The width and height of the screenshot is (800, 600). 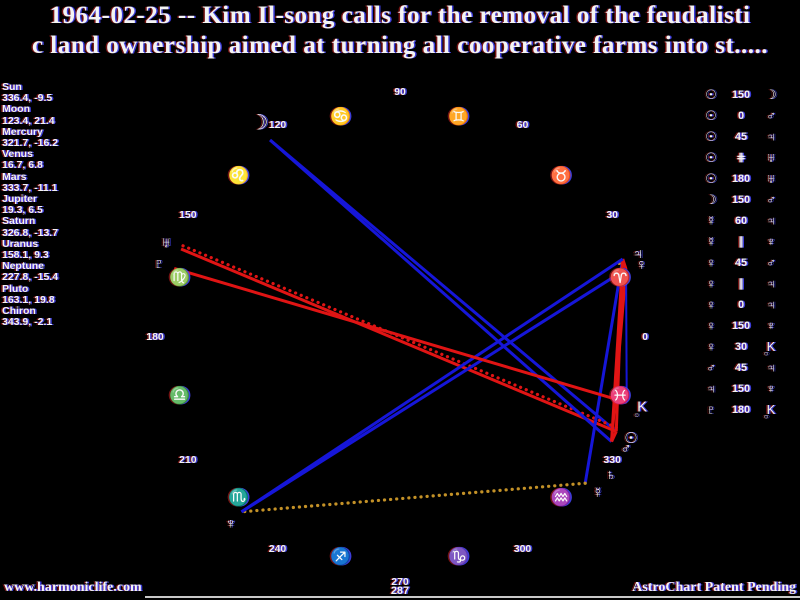 I want to click on aspect-row-pluto-chiron: ♇ 180 K ○, so click(x=741, y=410).